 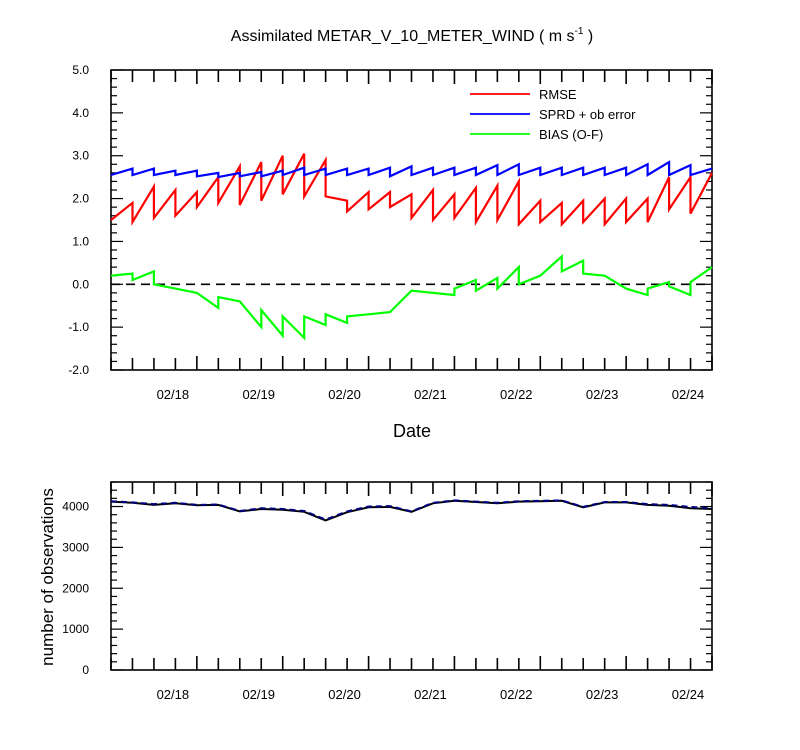 What do you see at coordinates (80, 70) in the screenshot?
I see `y-tick-label: 5.0` at bounding box center [80, 70].